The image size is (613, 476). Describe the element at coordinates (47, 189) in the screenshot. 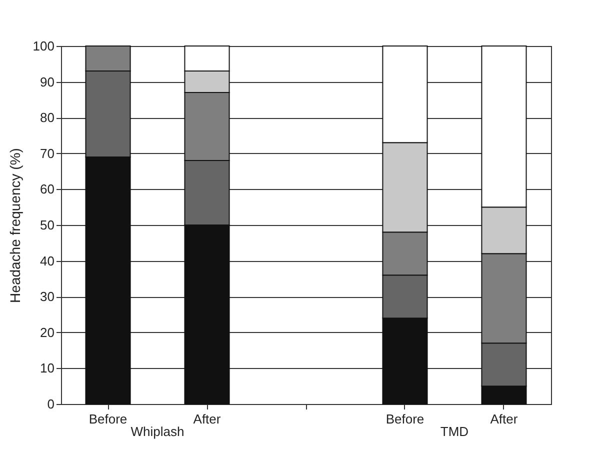

I see `y-tick-label: 60` at that location.